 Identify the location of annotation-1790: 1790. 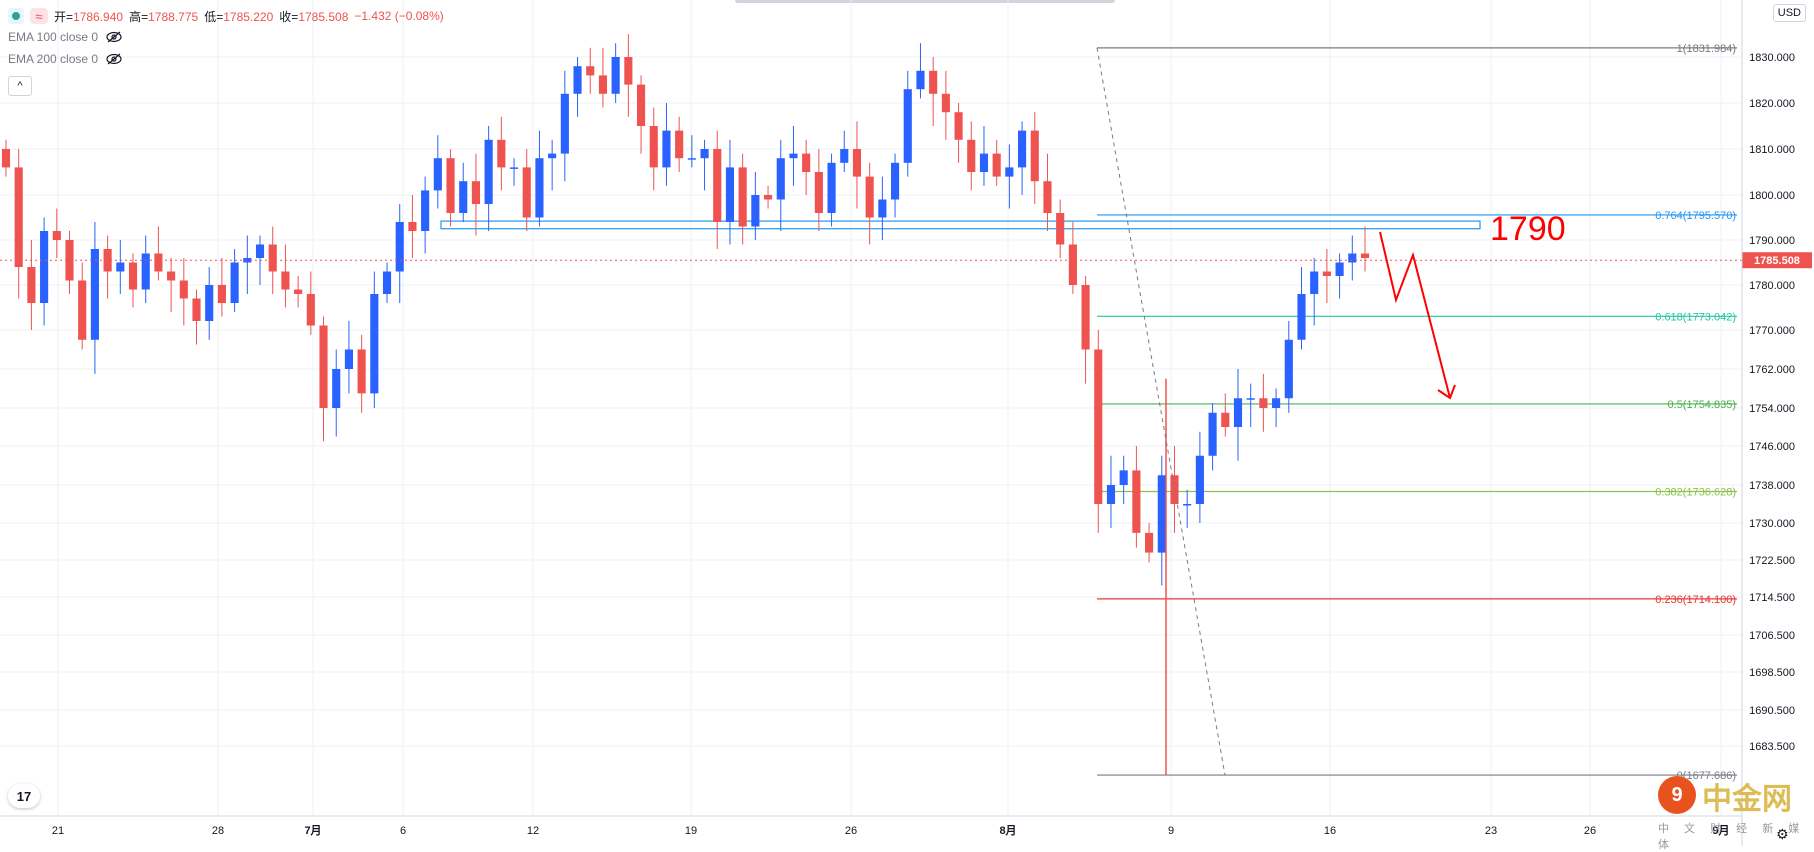
(1528, 229).